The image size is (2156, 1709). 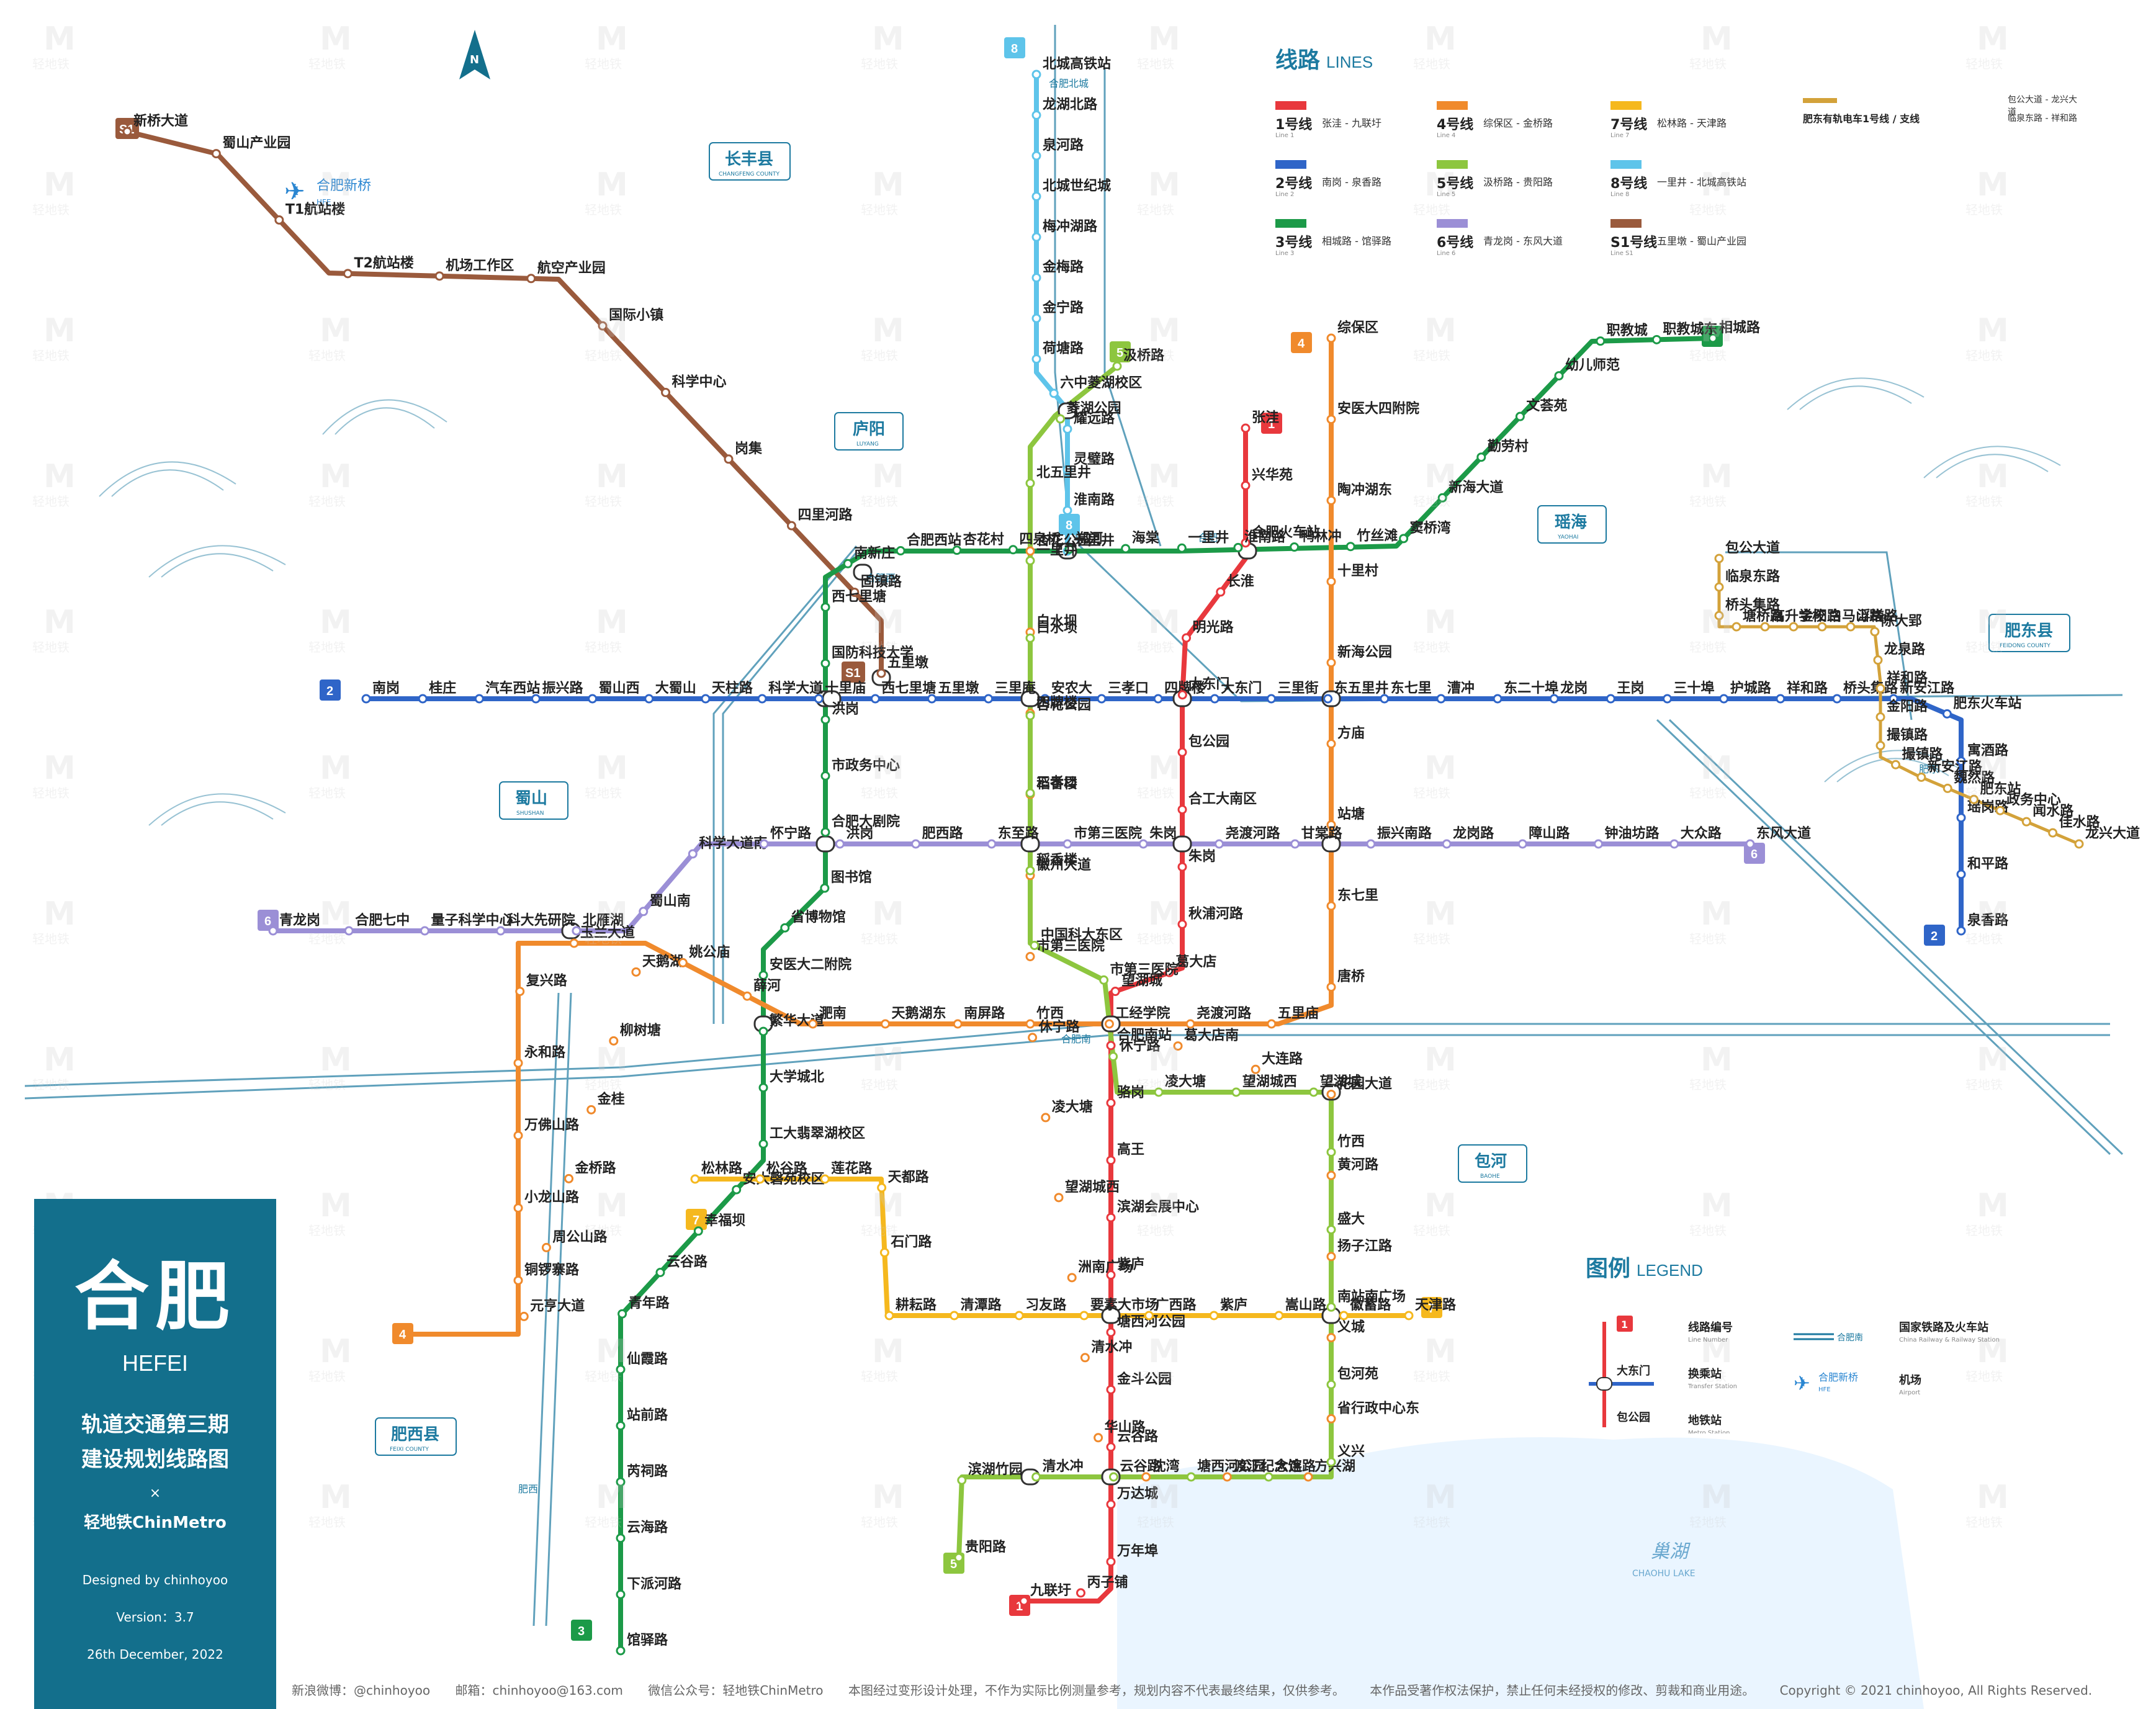 I want to click on station-label: 振兴南路, so click(x=1404, y=833).